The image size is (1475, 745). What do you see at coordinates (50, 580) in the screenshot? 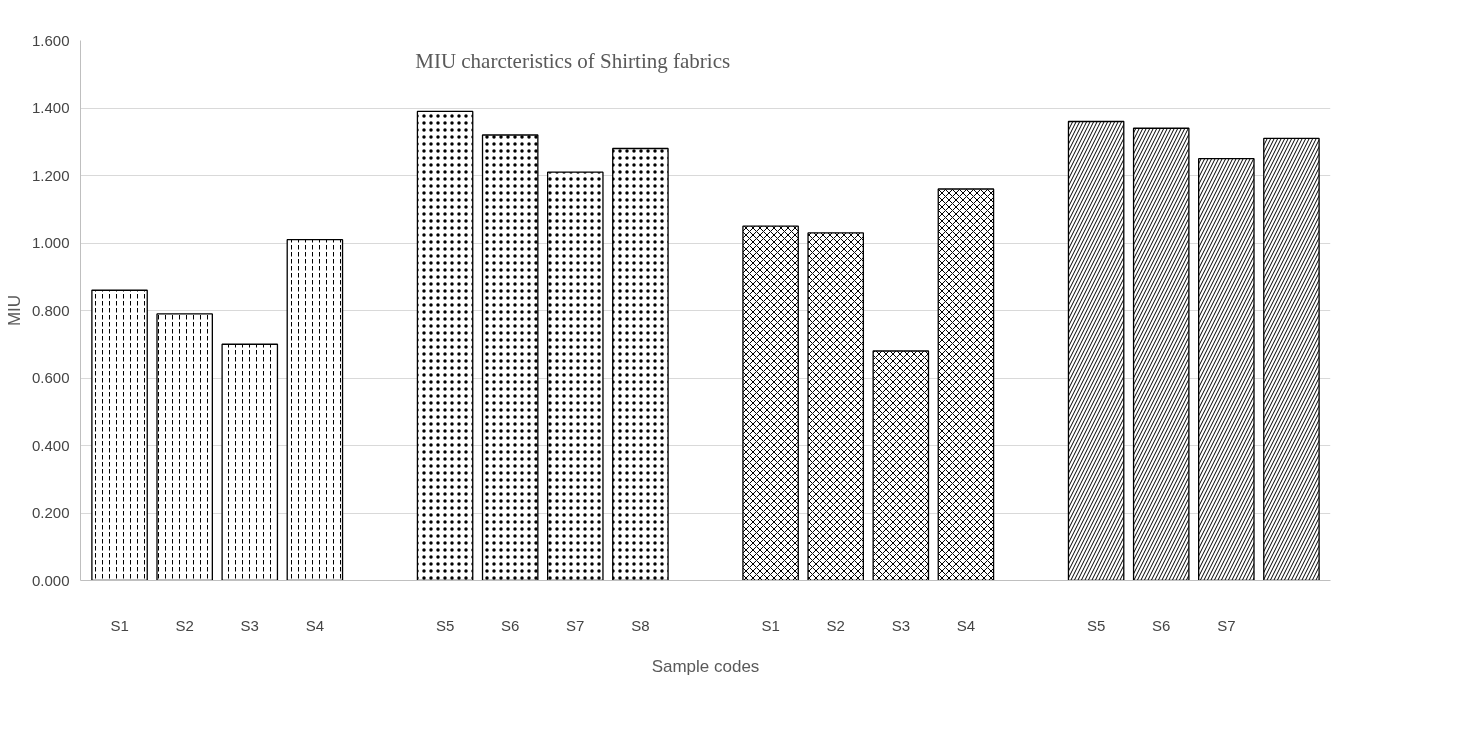
I see `y-tick-label: 0.000` at bounding box center [50, 580].